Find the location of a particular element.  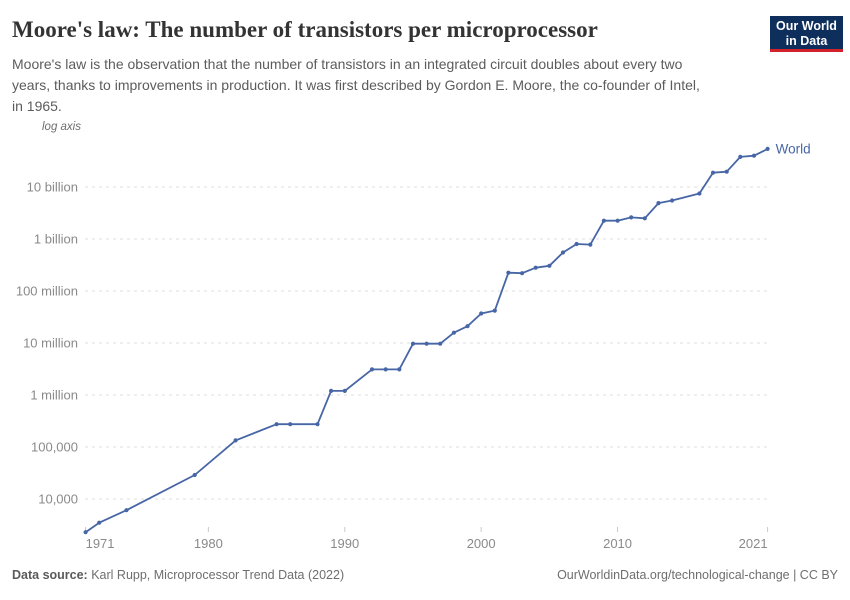

owid-logo-text: Our World in Data is located at coordinates (806, 32).